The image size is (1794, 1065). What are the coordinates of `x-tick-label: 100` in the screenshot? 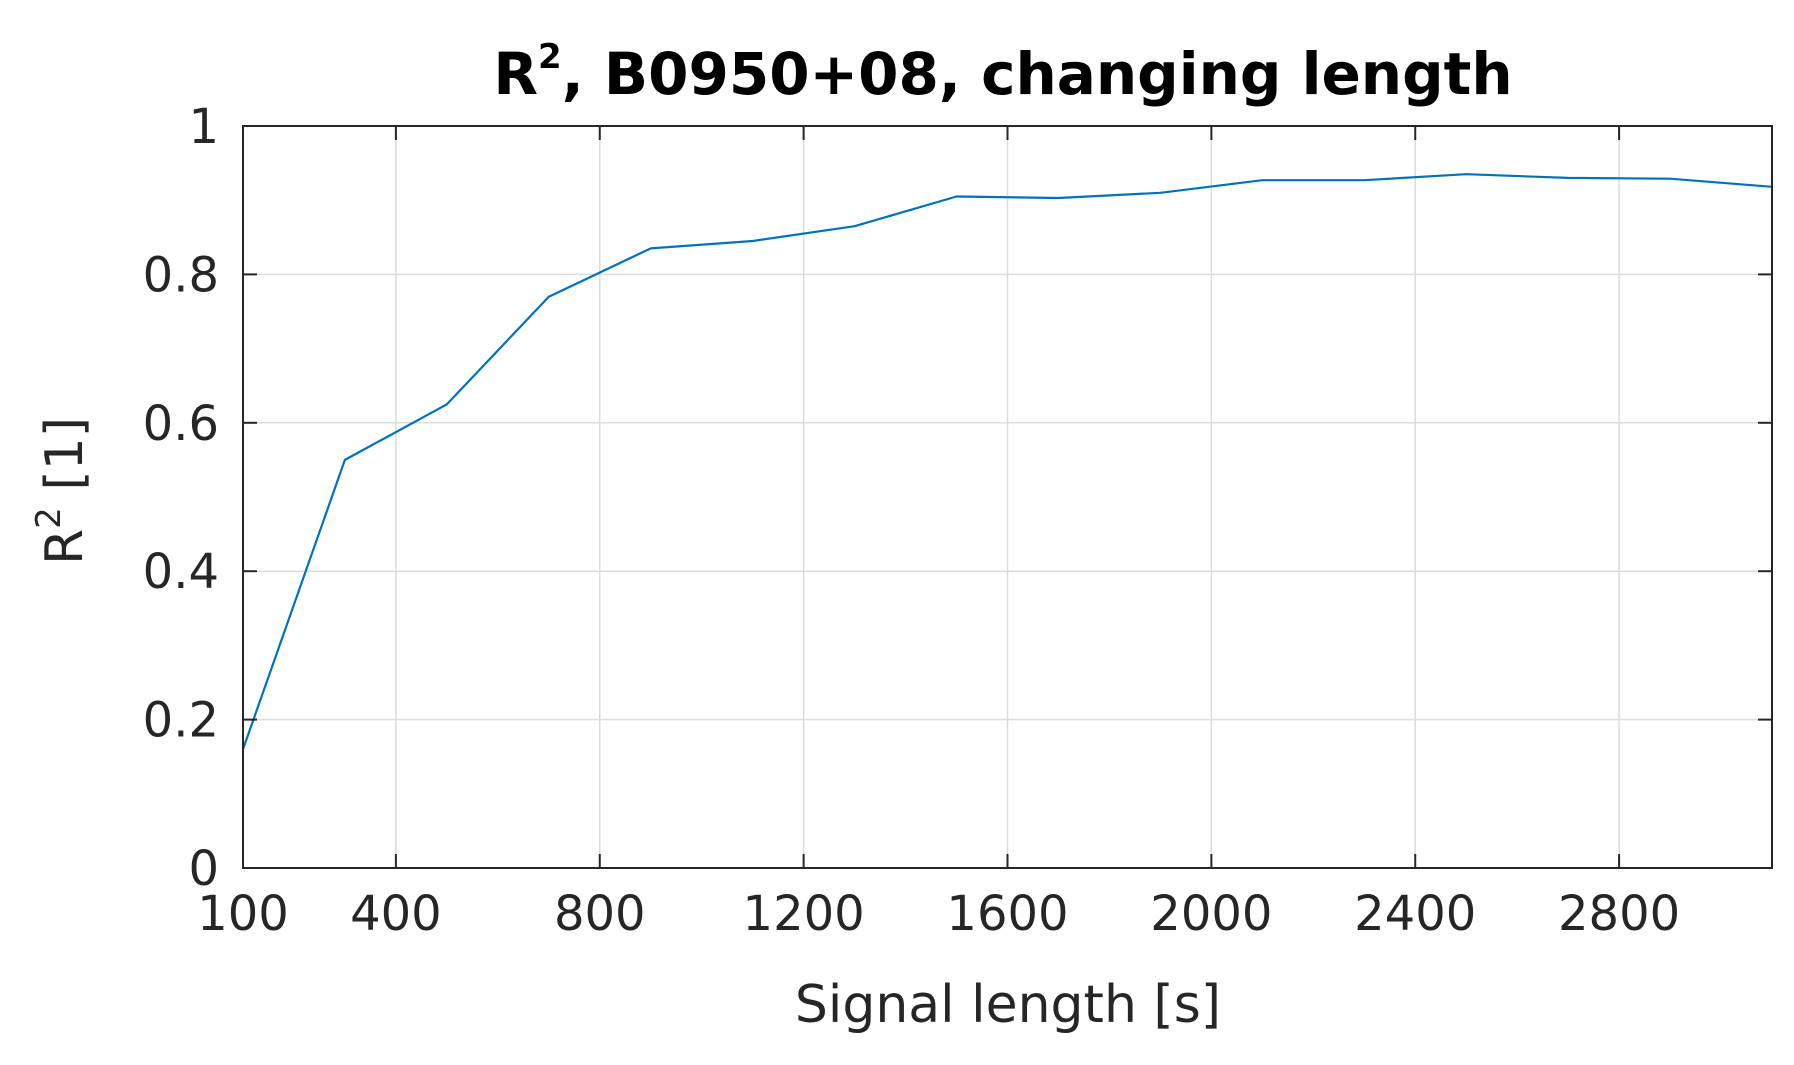 It's located at (243, 914).